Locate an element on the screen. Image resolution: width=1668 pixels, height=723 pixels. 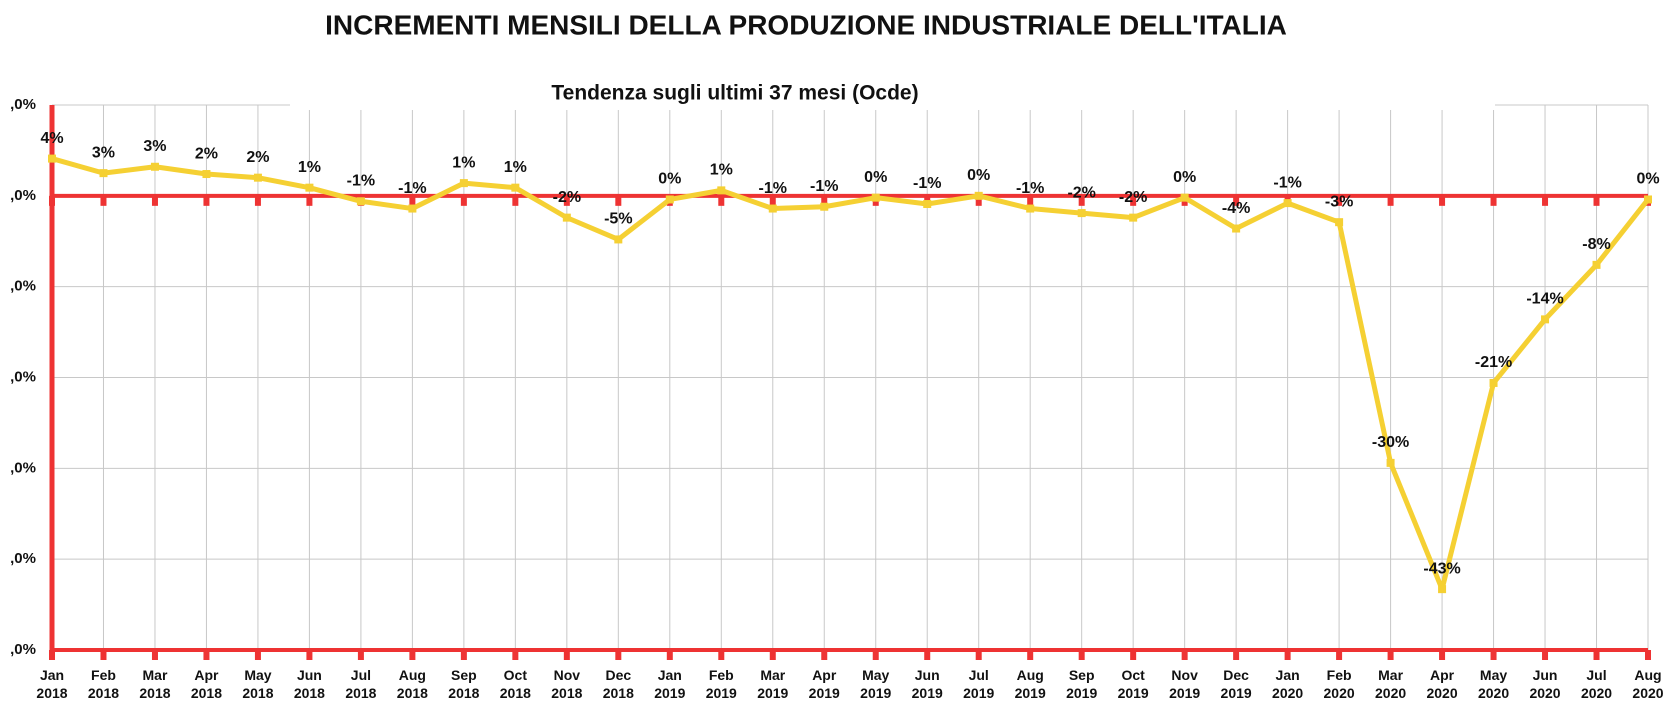
x-tick-label: Apr 2018 is located at coordinates (206, 684).